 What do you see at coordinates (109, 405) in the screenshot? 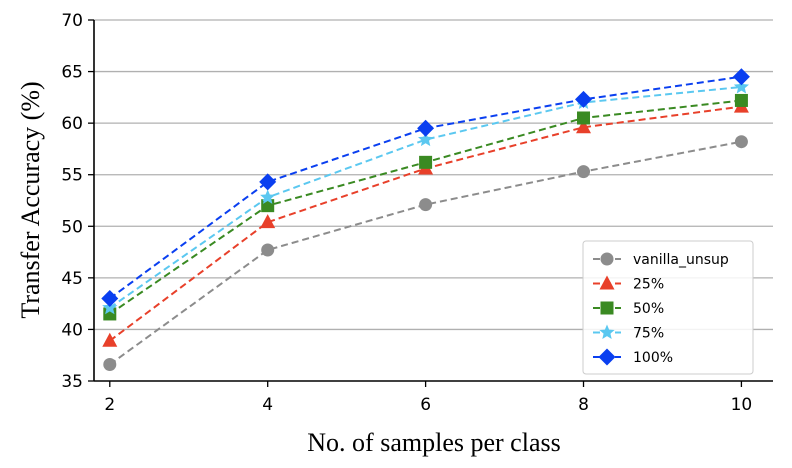
I see `x-tick-label-2: 2` at bounding box center [109, 405].